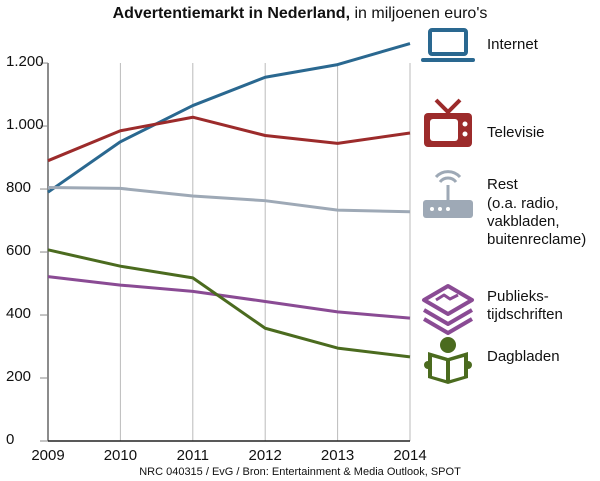  Describe the element at coordinates (448, 194) in the screenshot. I see `icon-rest` at that location.